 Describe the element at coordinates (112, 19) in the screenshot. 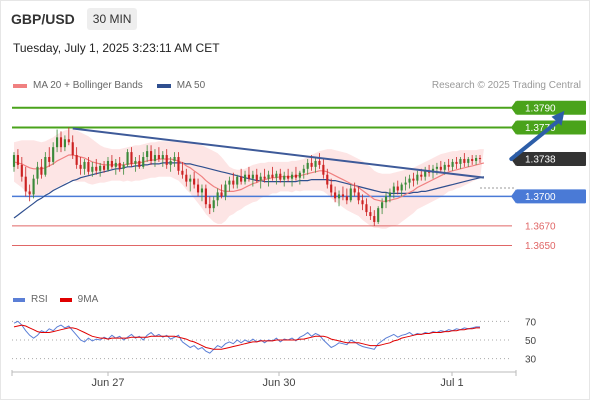

I see `timeframe-badge: 30 MIN` at that location.